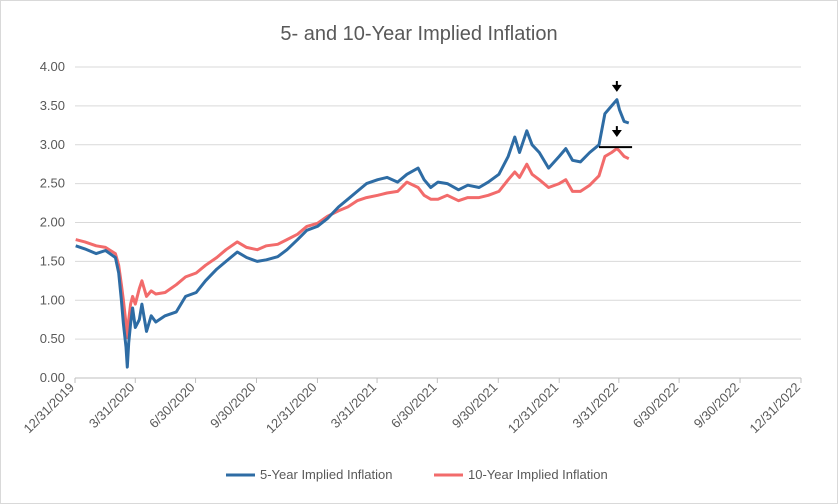 This screenshot has width=838, height=504. I want to click on x-tick-label: 6/30/2022, so click(656, 406).